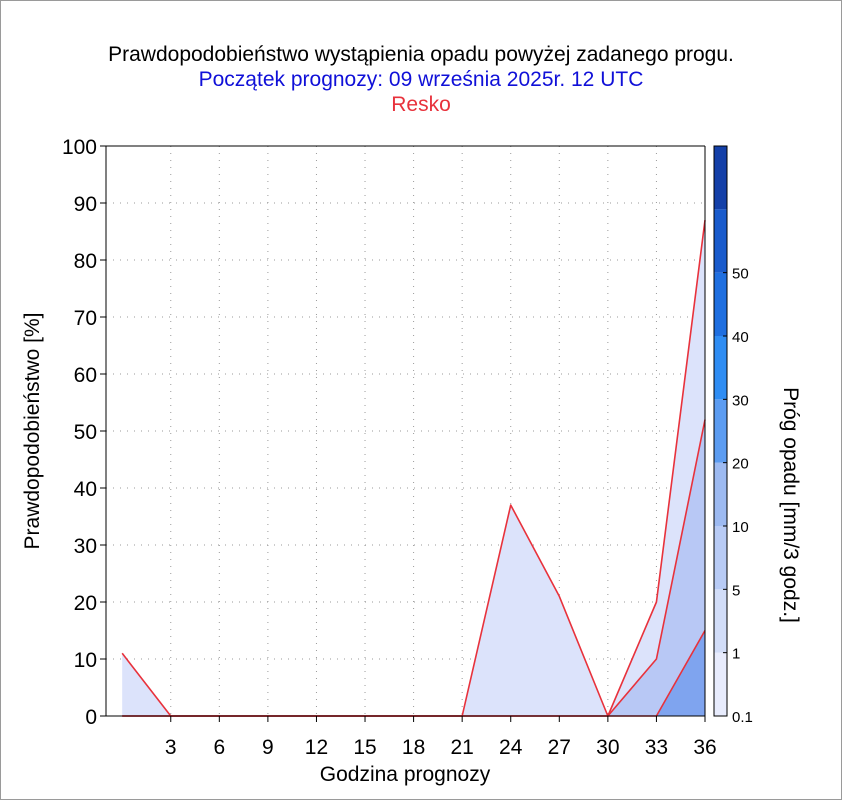 The height and width of the screenshot is (800, 842). Describe the element at coordinates (85, 204) in the screenshot. I see `y-tick-label: 90` at that location.